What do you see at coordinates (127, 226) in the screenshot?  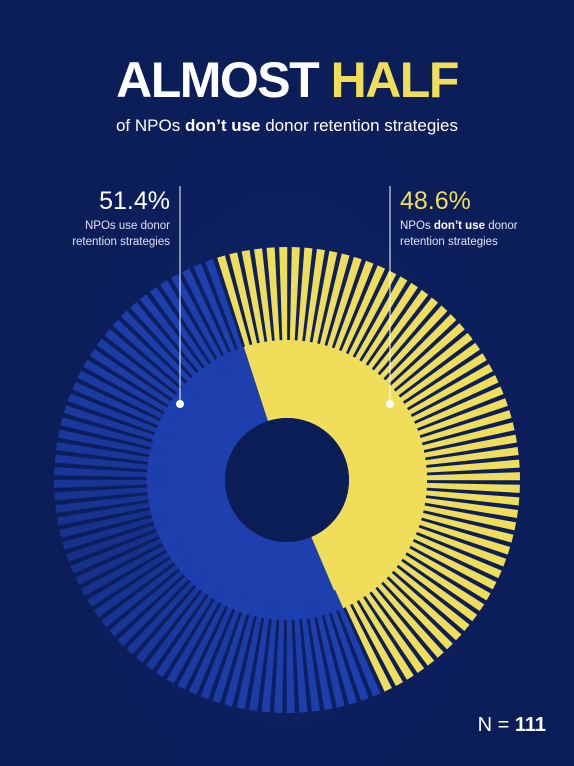 I see `label-use-line1: NPOs use donor` at bounding box center [127, 226].